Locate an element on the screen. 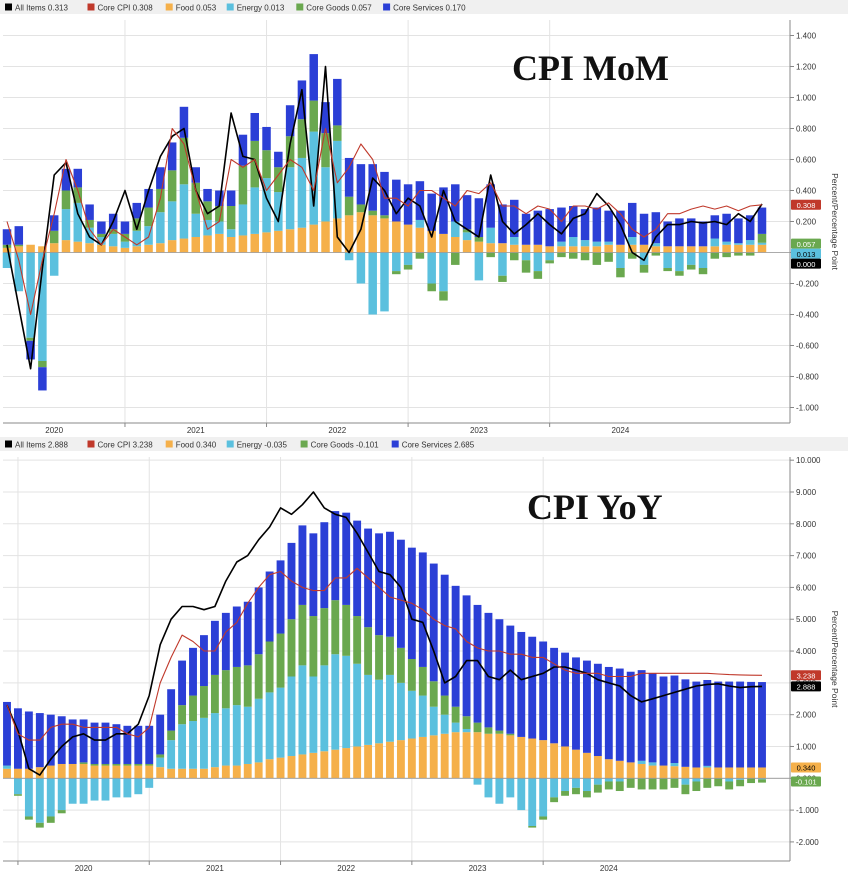  y-tick-label: 1.000 is located at coordinates (806, 746).